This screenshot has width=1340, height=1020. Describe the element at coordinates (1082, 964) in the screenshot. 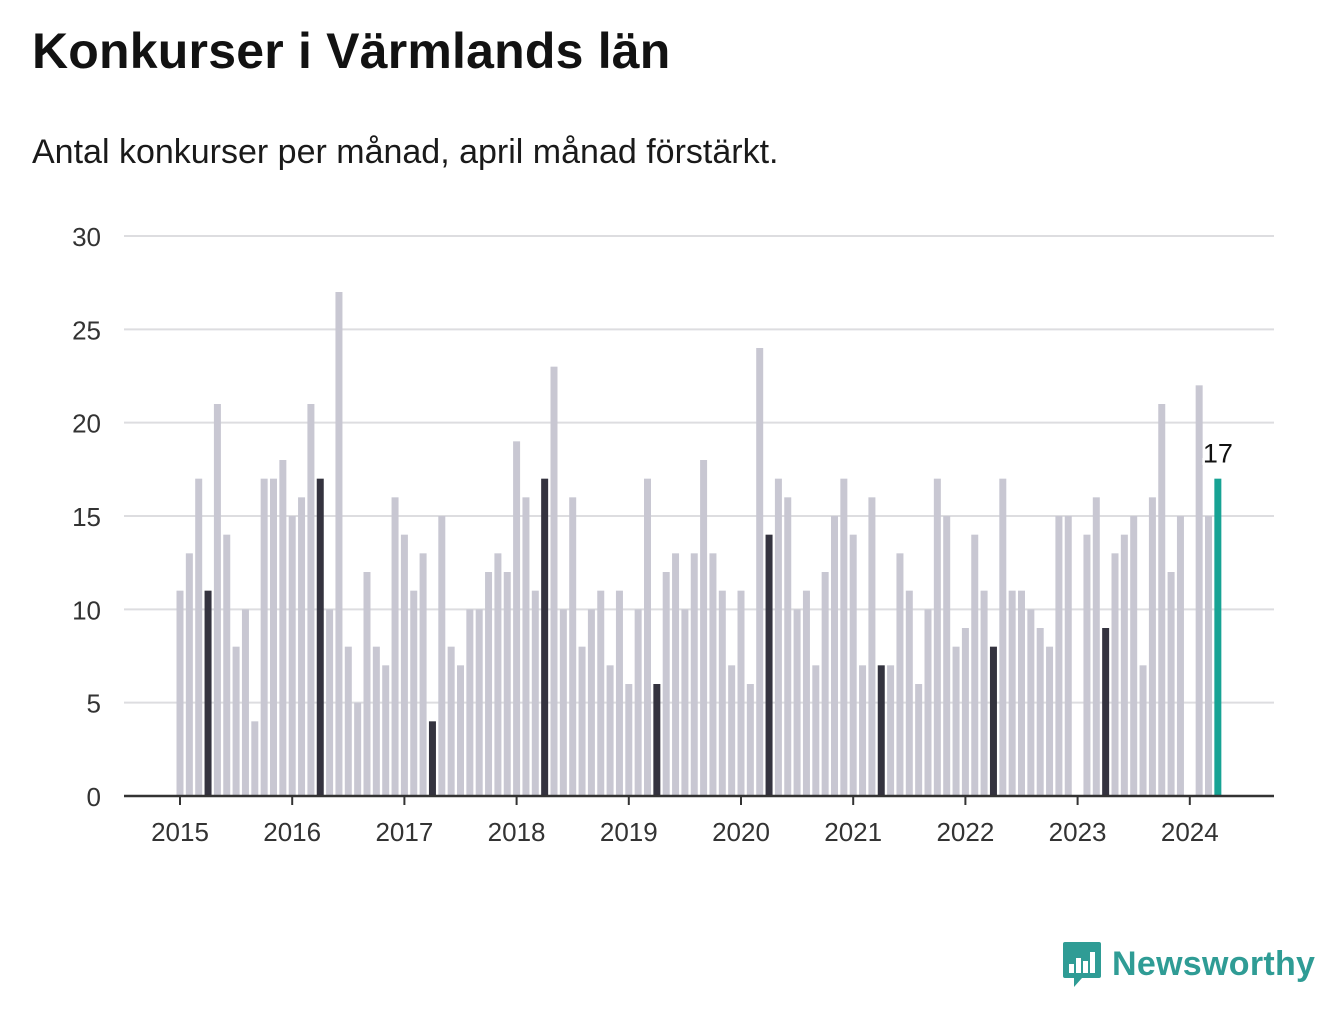

I see `bar-chart-speech-bubble-icon` at that location.